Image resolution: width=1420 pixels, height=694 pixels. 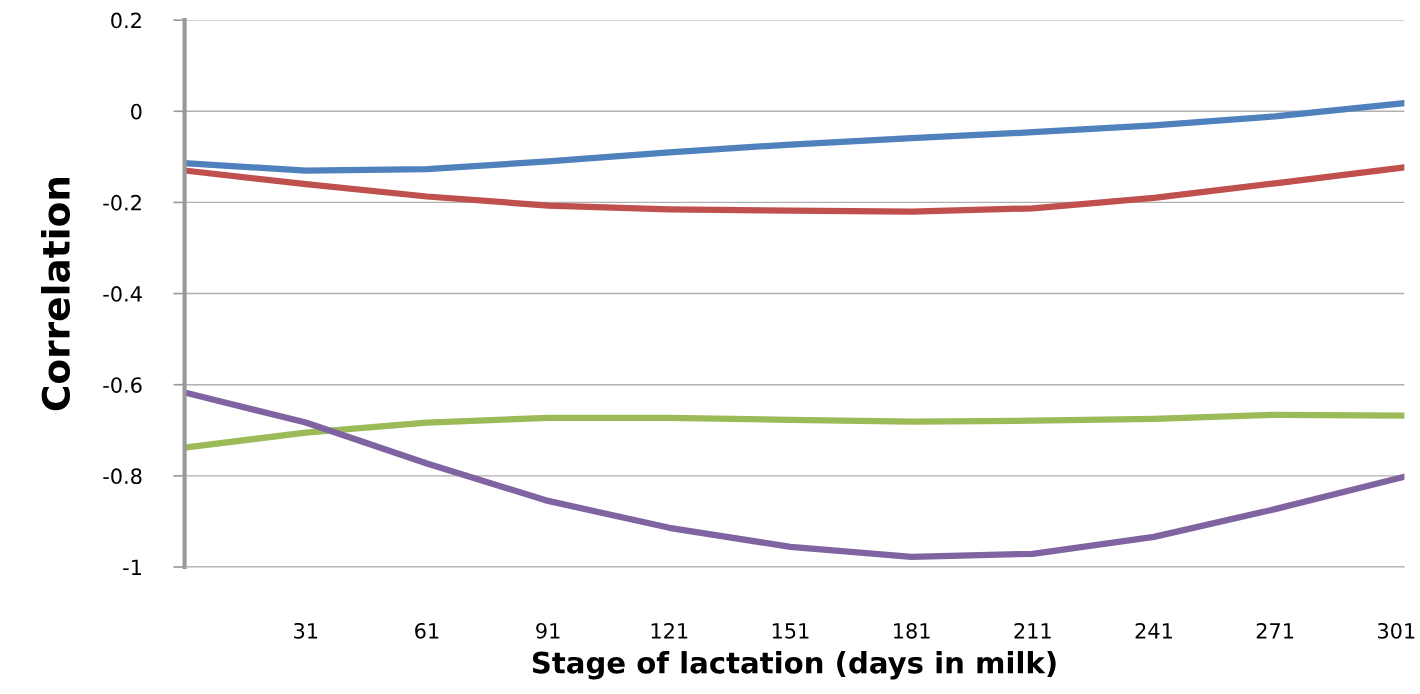 I want to click on x-tick-label: 241, so click(x=1153, y=630).